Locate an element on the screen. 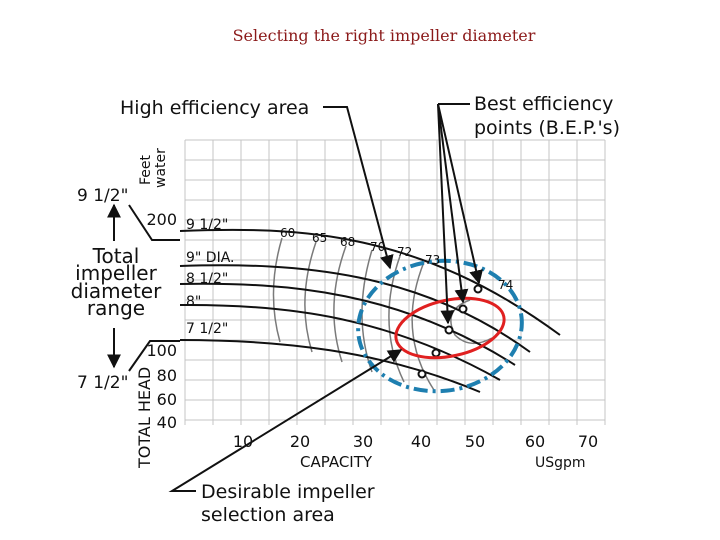 The image size is (720, 540). range-min-label: 7 1/2" is located at coordinates (102, 383).